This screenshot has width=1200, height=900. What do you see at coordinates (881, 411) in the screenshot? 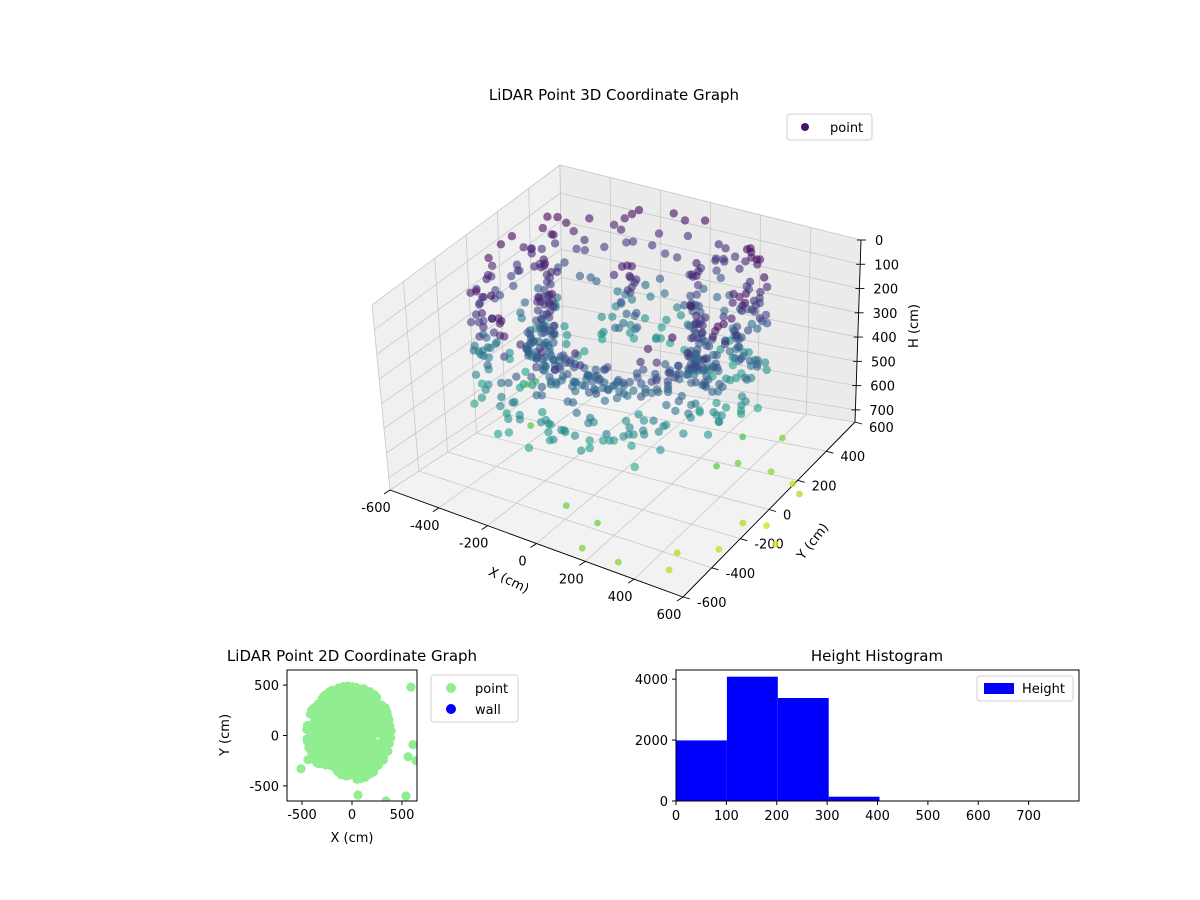
I see `z-tick-label-3d: 700` at bounding box center [881, 411].